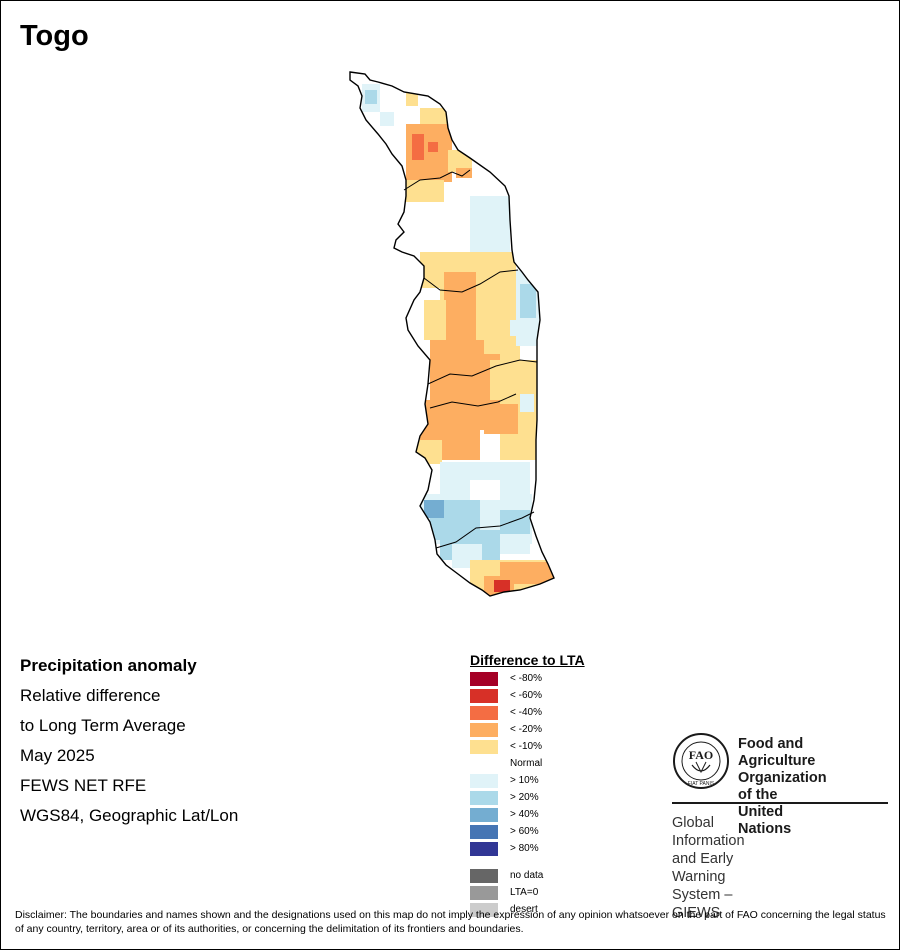 Image resolution: width=900 pixels, height=950 pixels. I want to click on legend-label: < -60%, so click(526, 695).